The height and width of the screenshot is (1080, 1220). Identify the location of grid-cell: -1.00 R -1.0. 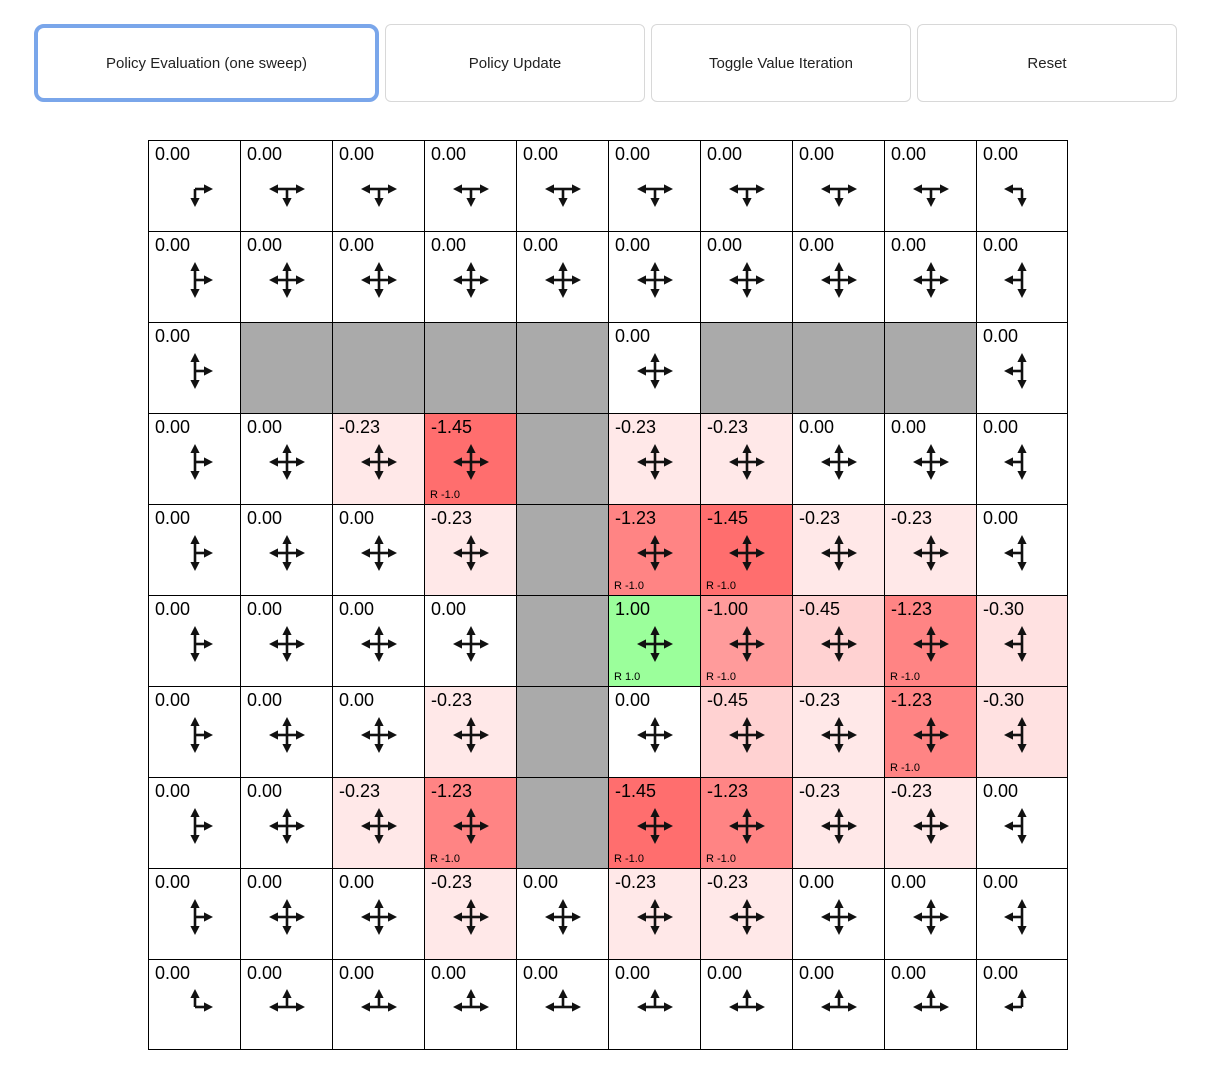
(746, 640).